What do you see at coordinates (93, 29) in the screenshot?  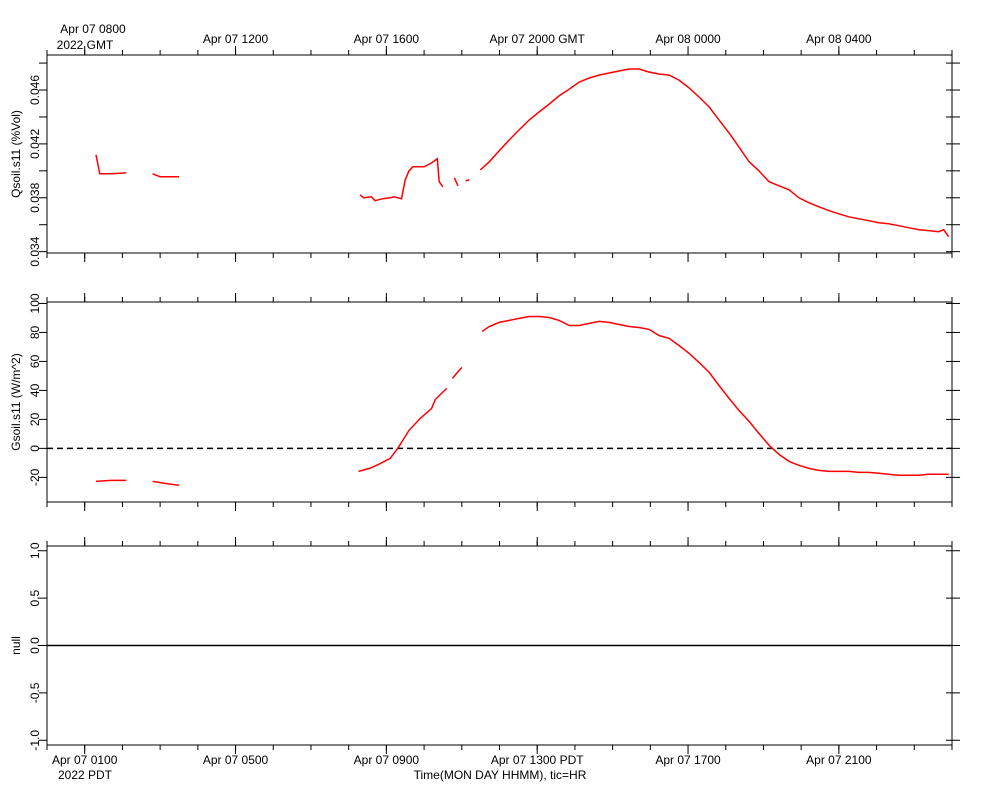 I see `x2-tick-label: Apr 07 0800` at bounding box center [93, 29].